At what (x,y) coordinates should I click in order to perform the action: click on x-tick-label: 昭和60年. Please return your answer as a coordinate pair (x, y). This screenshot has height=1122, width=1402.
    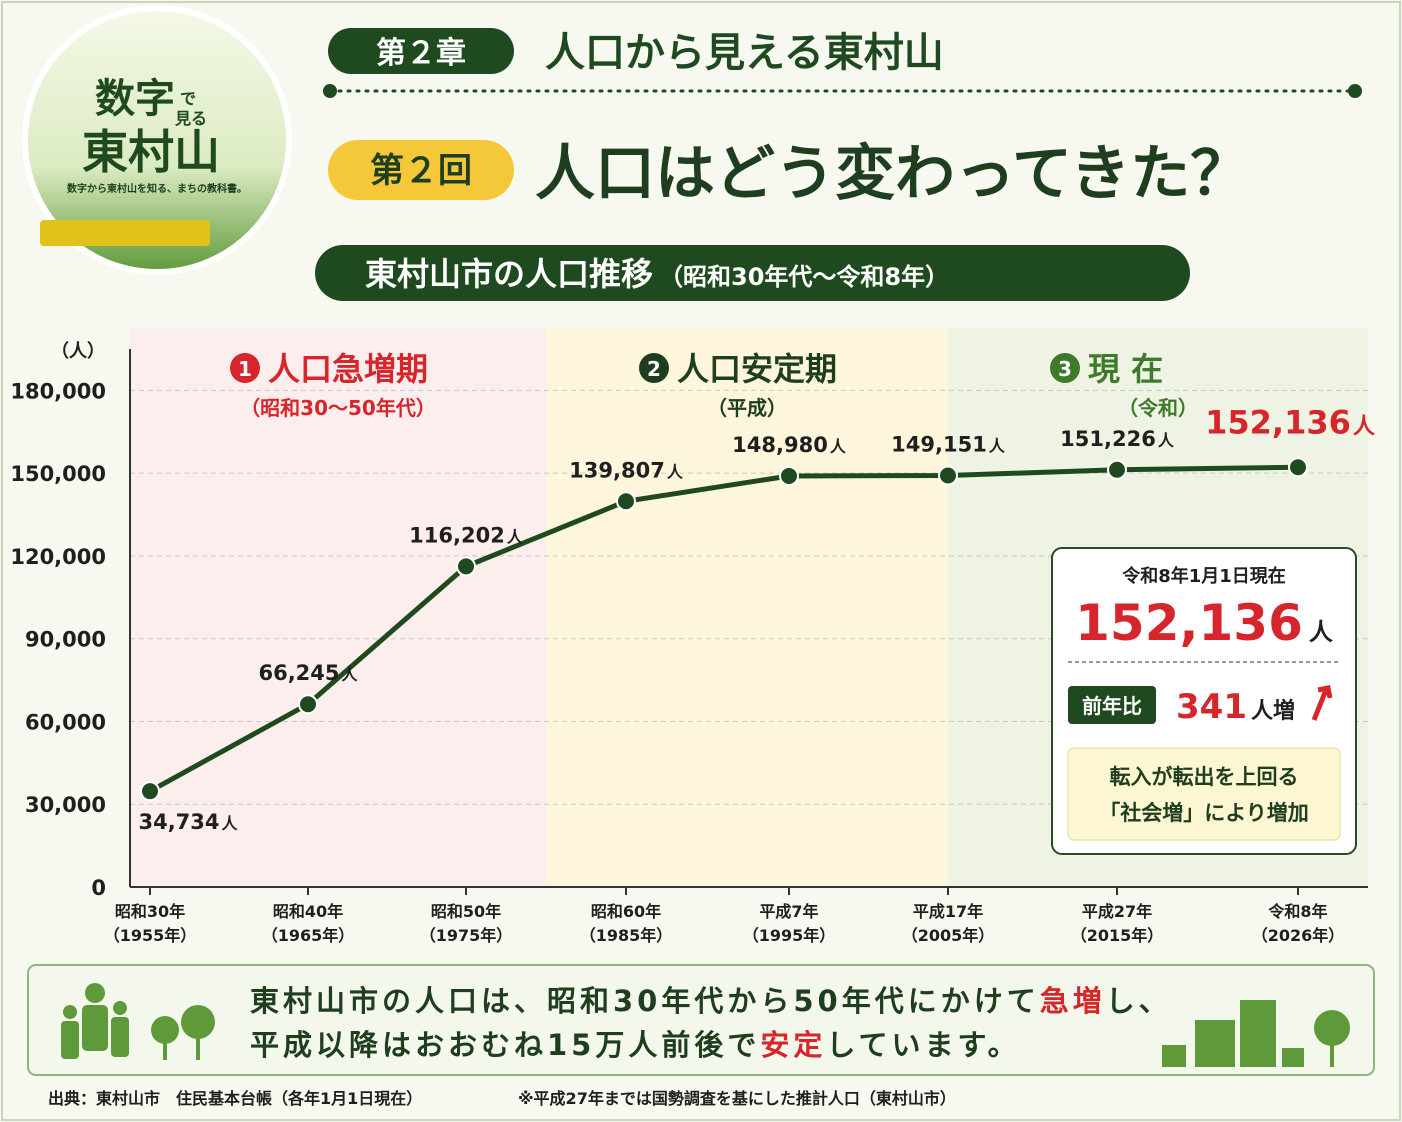
    Looking at the image, I should click on (626, 911).